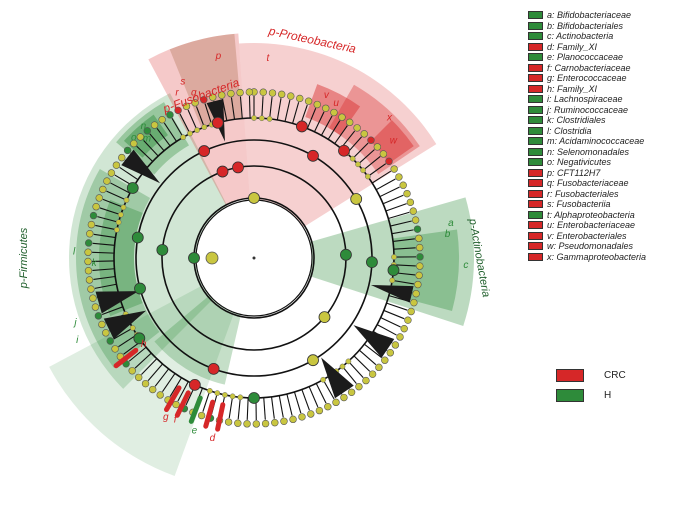  Describe the element at coordinates (336, 103) in the screenshot. I see `clade-letter-u: u` at that location.